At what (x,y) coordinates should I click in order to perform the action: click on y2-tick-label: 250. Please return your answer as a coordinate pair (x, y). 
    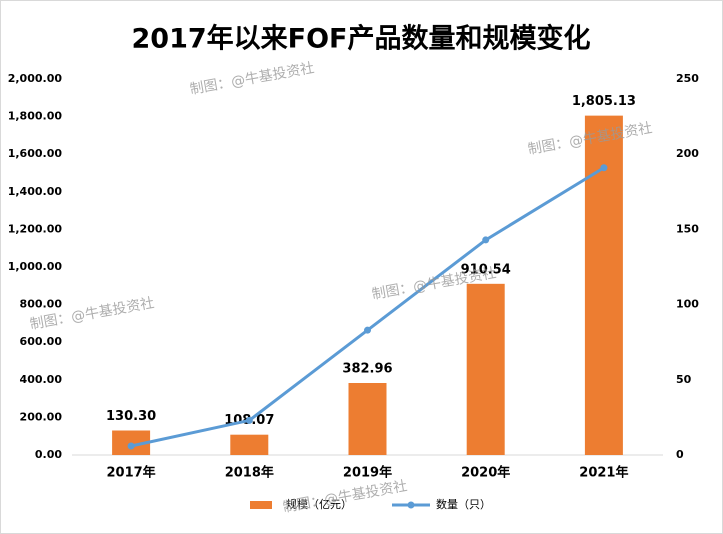
    Looking at the image, I should click on (687, 78).